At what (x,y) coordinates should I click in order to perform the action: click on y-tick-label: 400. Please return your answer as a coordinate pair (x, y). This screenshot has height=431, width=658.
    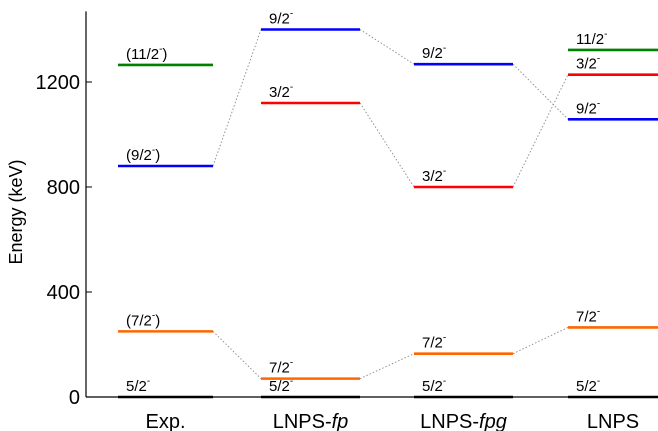
    Looking at the image, I should click on (63, 293).